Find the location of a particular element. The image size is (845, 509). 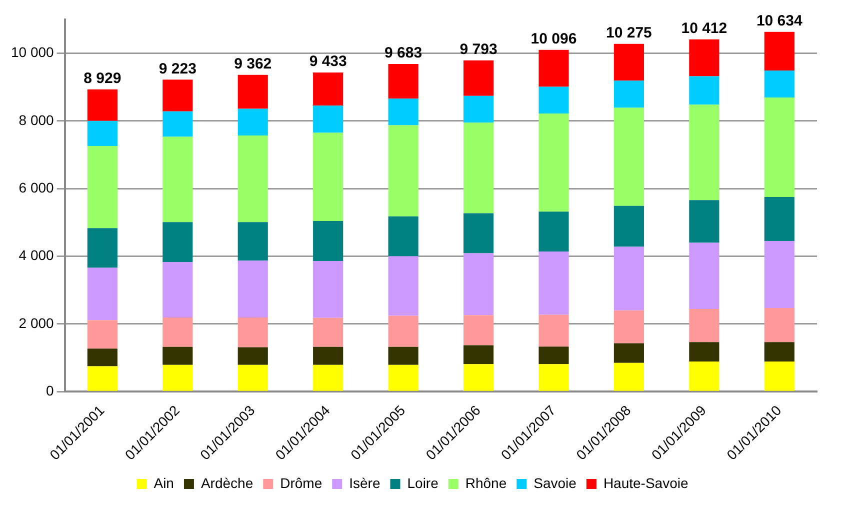

y-tick-label: 0 is located at coordinates (50, 390).